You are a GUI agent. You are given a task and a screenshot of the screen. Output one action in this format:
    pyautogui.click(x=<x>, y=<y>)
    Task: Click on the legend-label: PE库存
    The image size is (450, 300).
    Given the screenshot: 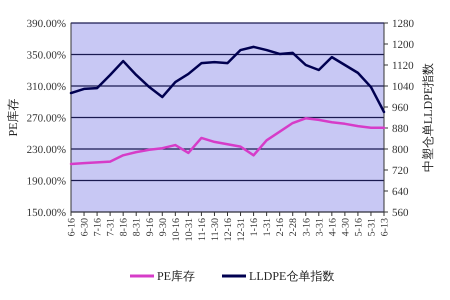 What is the action you would take?
    pyautogui.click(x=176, y=276)
    